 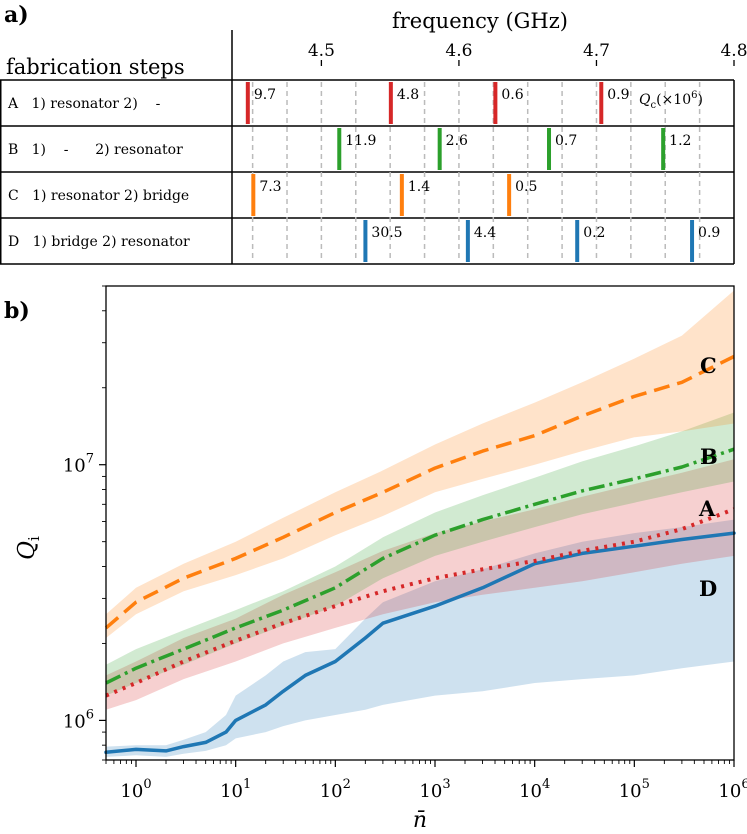 I want to click on series-label-a: A, so click(x=707, y=508).